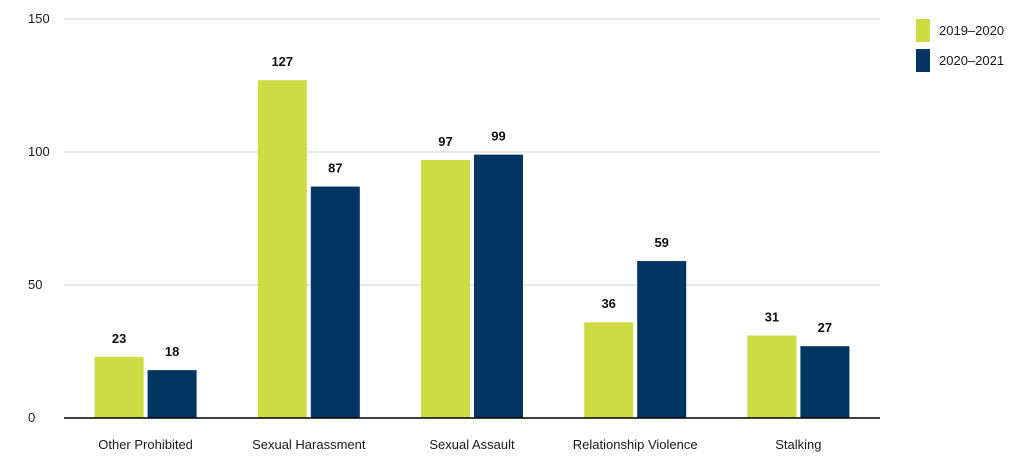 Image resolution: width=1026 pixels, height=460 pixels. What do you see at coordinates (172, 351) in the screenshot?
I see `data-label-0-1: 18` at bounding box center [172, 351].